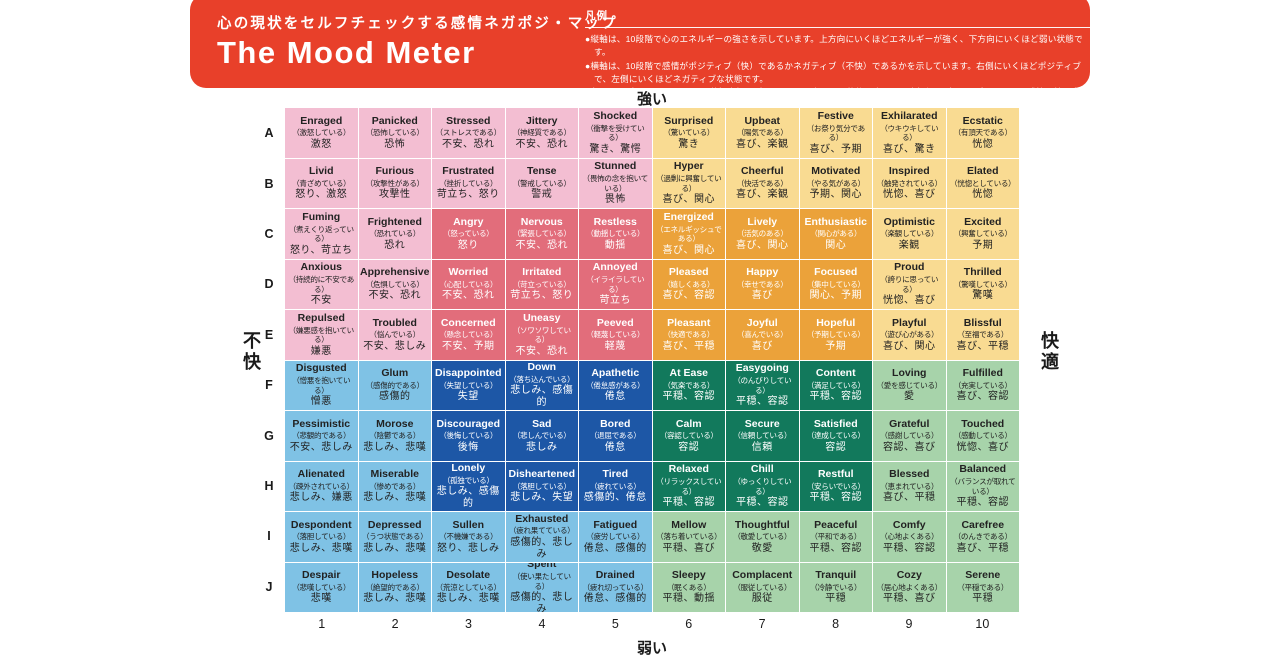 The height and width of the screenshot is (670, 1280). What do you see at coordinates (541, 587) in the screenshot?
I see `mood-cell-J4: Spent （使い果たしている） 感傷的、悲しみ` at bounding box center [541, 587].